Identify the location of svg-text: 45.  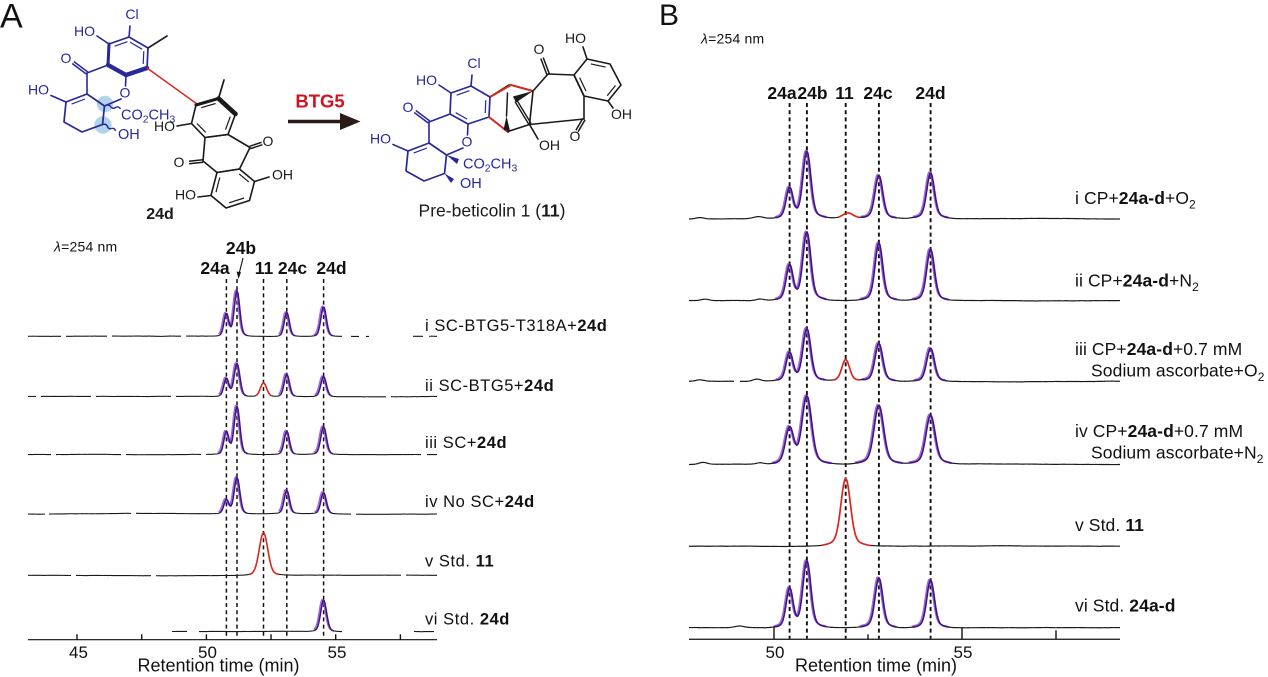
(78, 652).